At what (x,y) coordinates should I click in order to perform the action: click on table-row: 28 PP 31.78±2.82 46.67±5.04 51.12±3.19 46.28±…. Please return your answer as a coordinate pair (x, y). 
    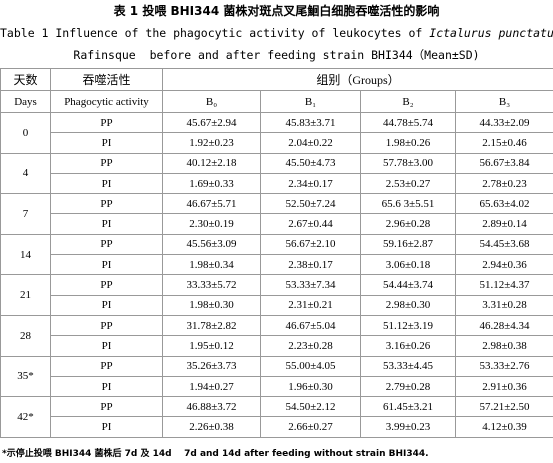
    Looking at the image, I should click on (276, 335).